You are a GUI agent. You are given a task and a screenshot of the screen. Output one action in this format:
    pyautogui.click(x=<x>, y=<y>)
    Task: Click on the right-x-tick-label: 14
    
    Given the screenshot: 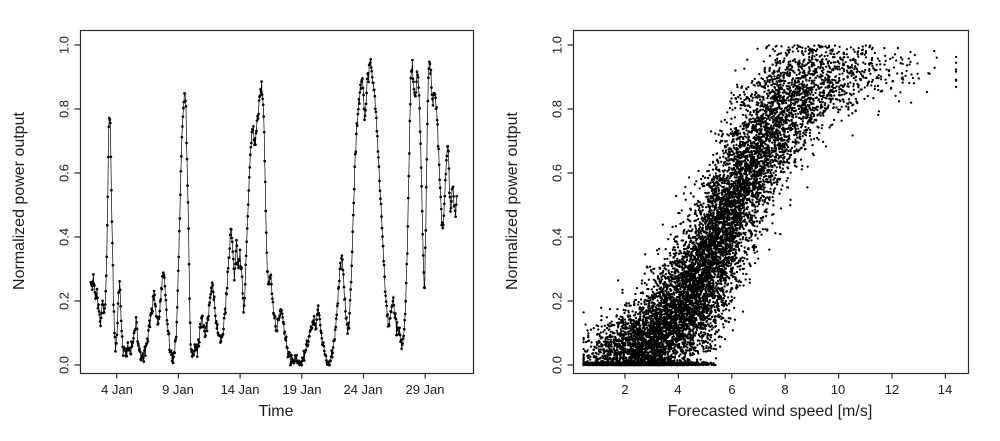 What is the action you would take?
    pyautogui.click(x=945, y=389)
    